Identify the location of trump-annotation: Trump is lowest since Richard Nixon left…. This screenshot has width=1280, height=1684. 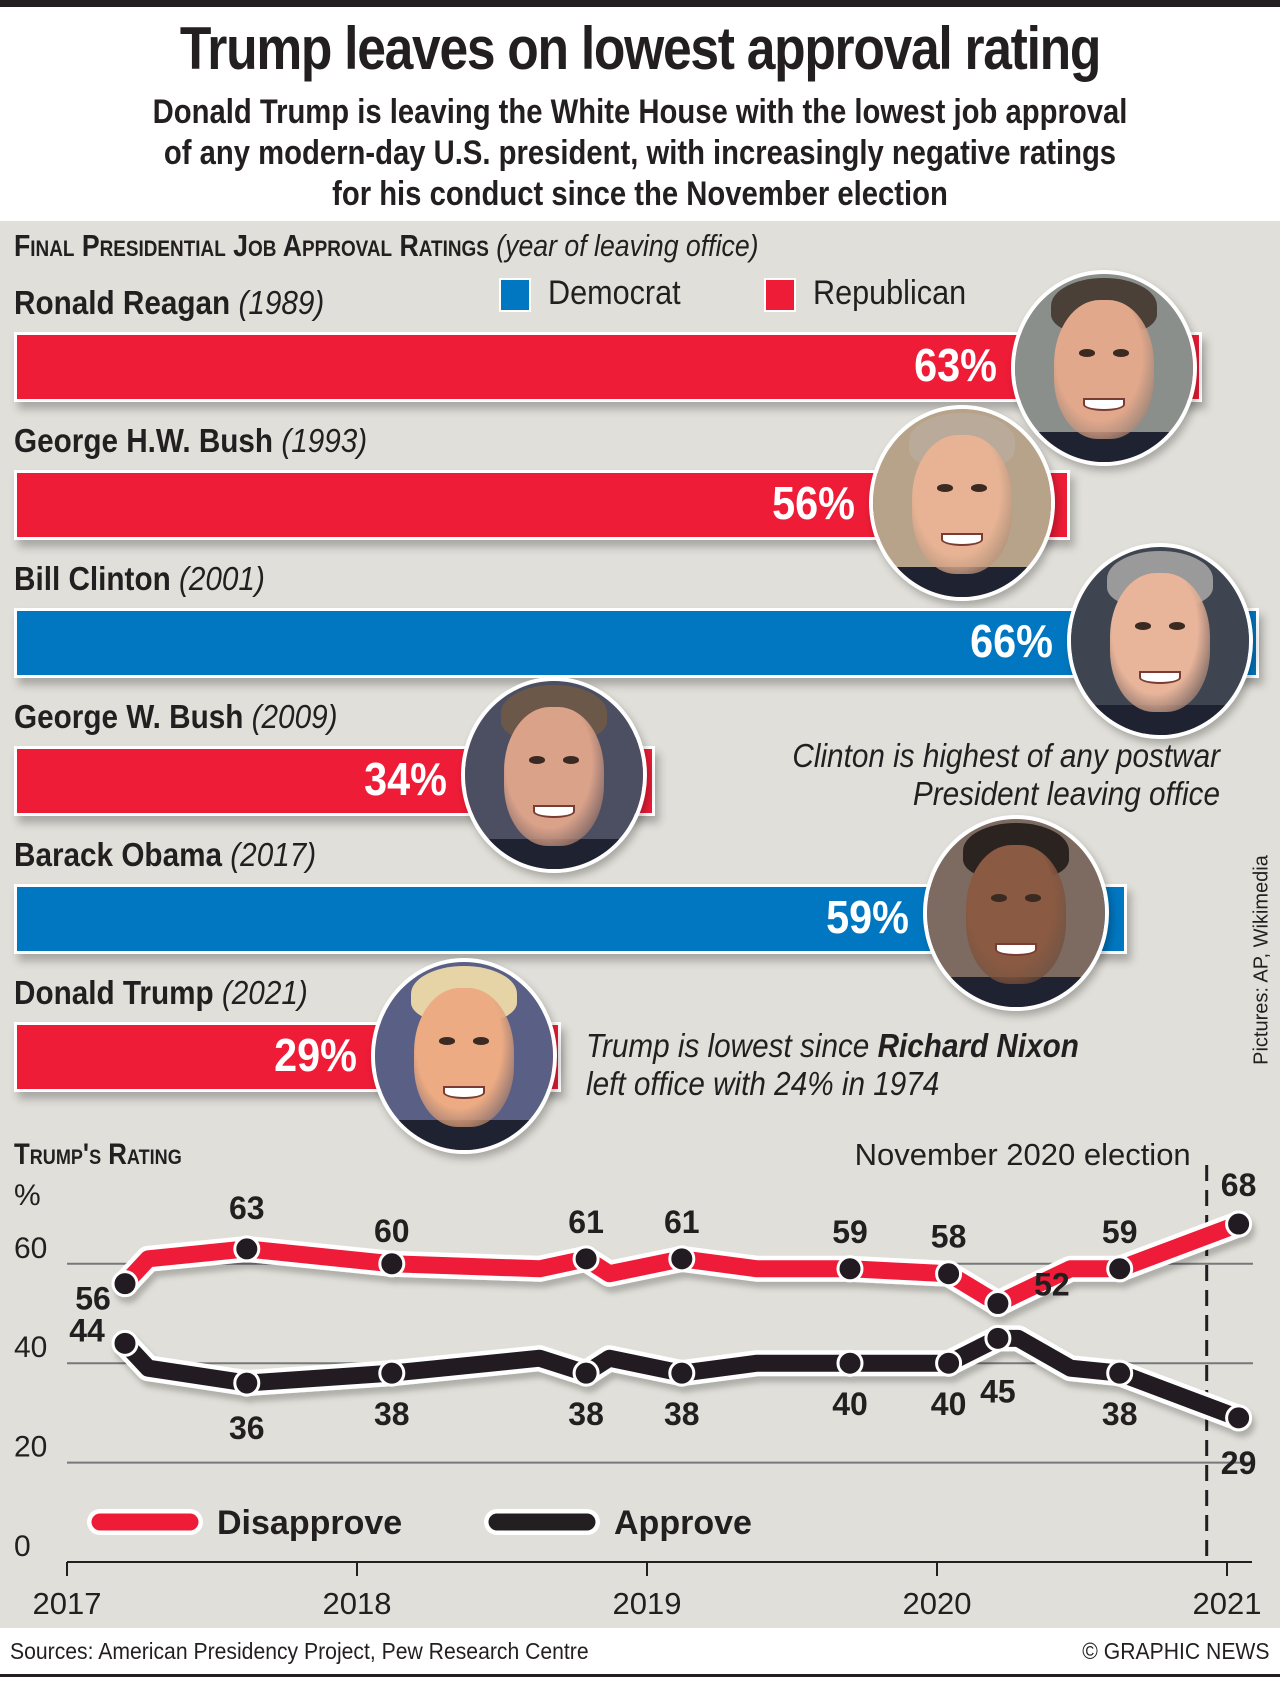
(832, 1065).